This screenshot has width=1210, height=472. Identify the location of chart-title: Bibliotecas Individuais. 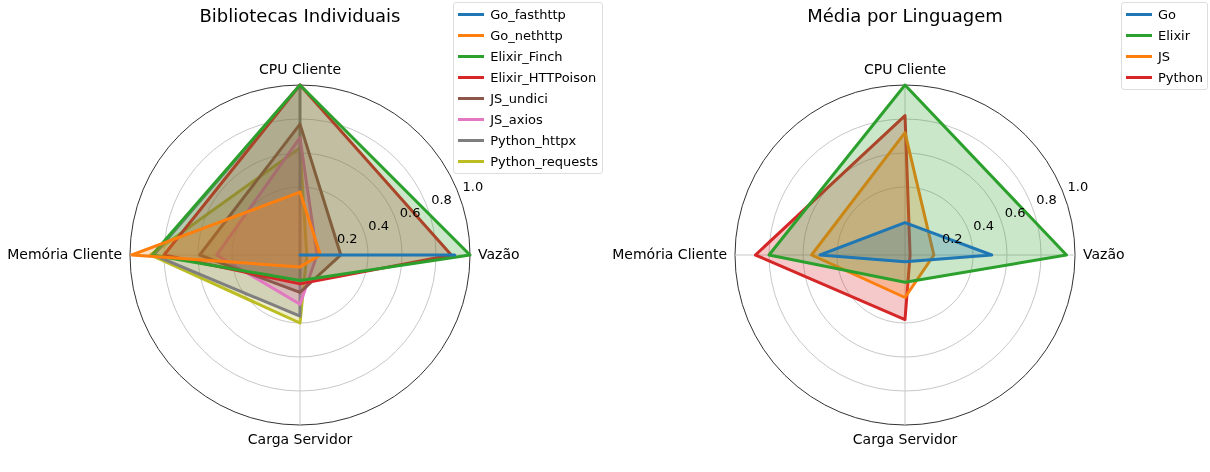
(300, 15).